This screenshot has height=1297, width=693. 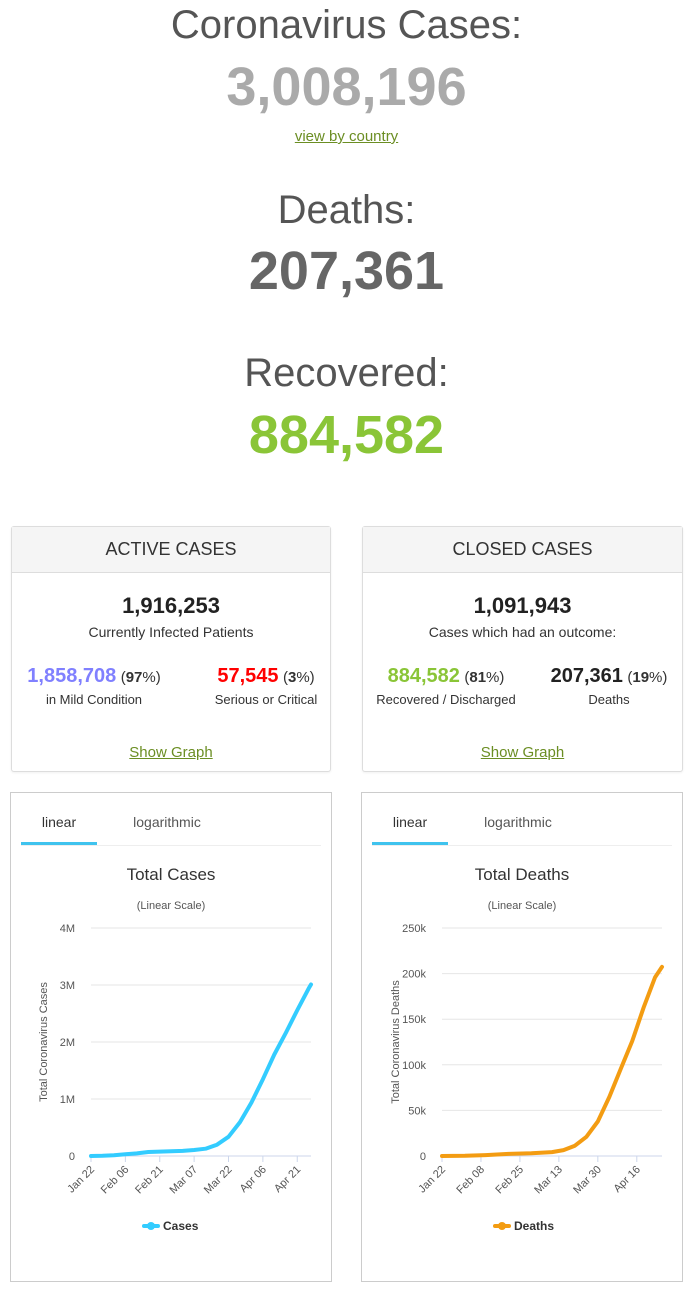 What do you see at coordinates (59, 829) in the screenshot?
I see `cases-tab-linear: linear` at bounding box center [59, 829].